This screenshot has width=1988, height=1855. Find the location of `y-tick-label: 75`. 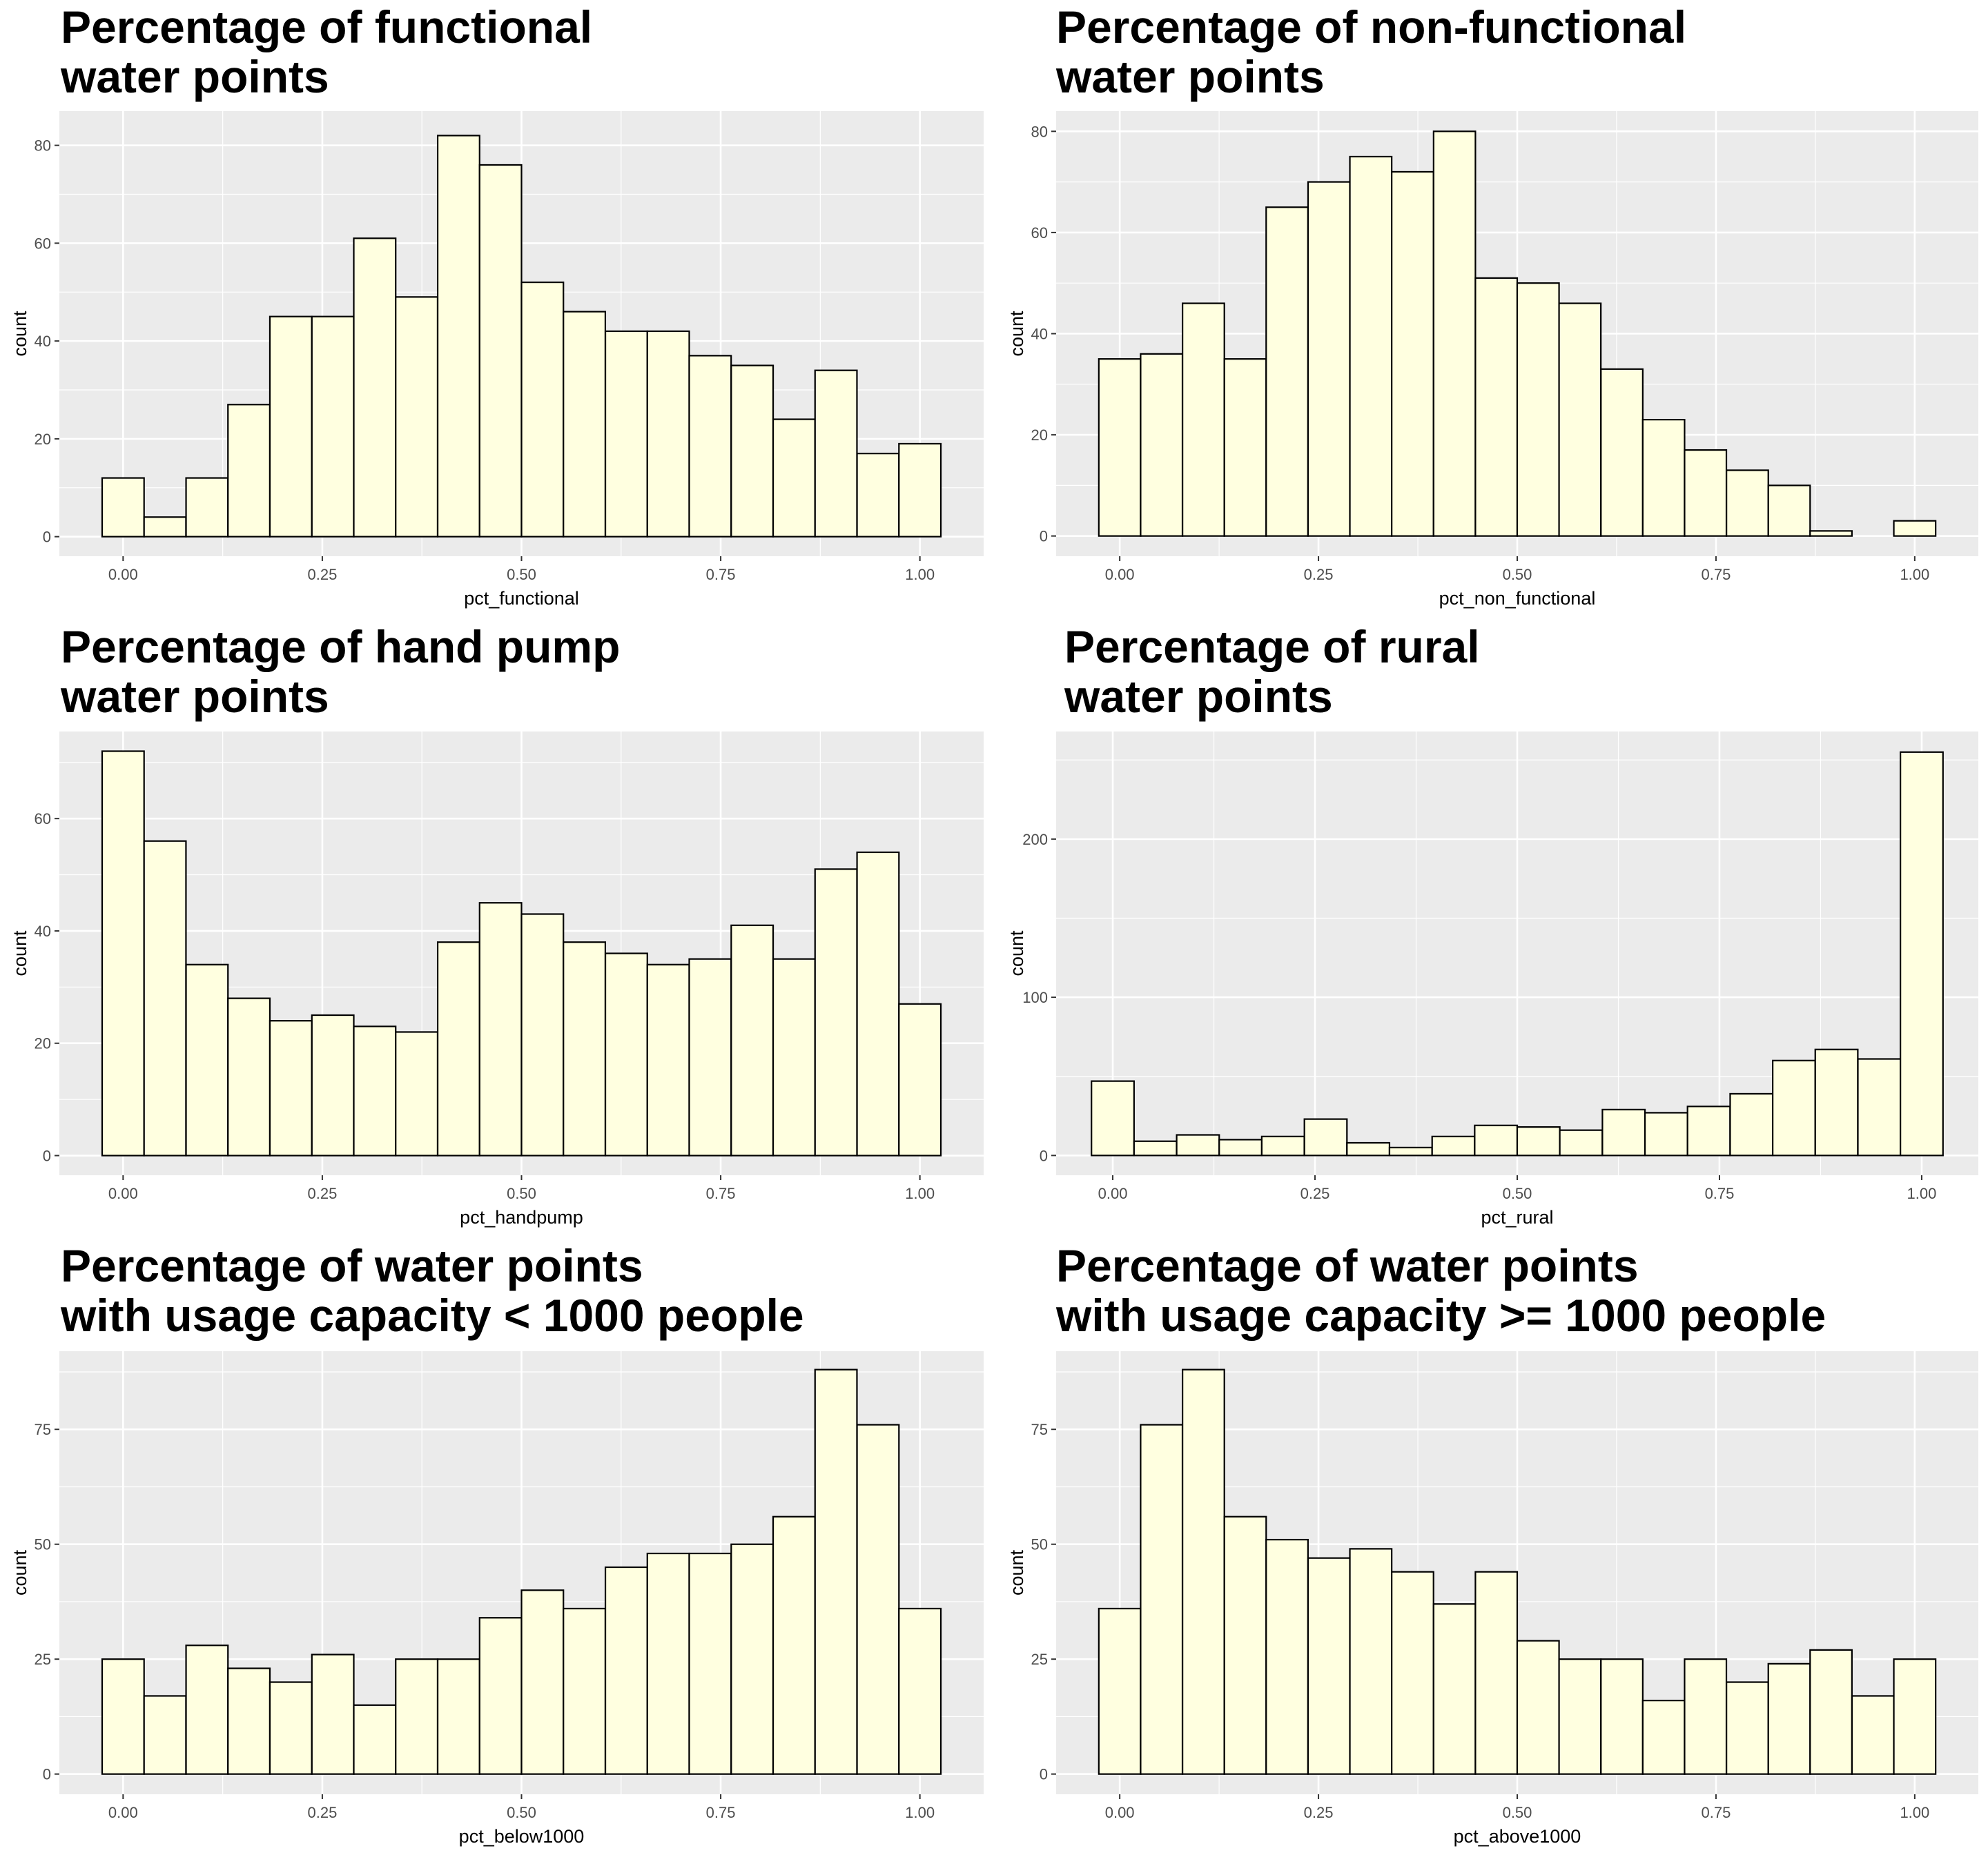

y-tick-label: 75 is located at coordinates (43, 1429).